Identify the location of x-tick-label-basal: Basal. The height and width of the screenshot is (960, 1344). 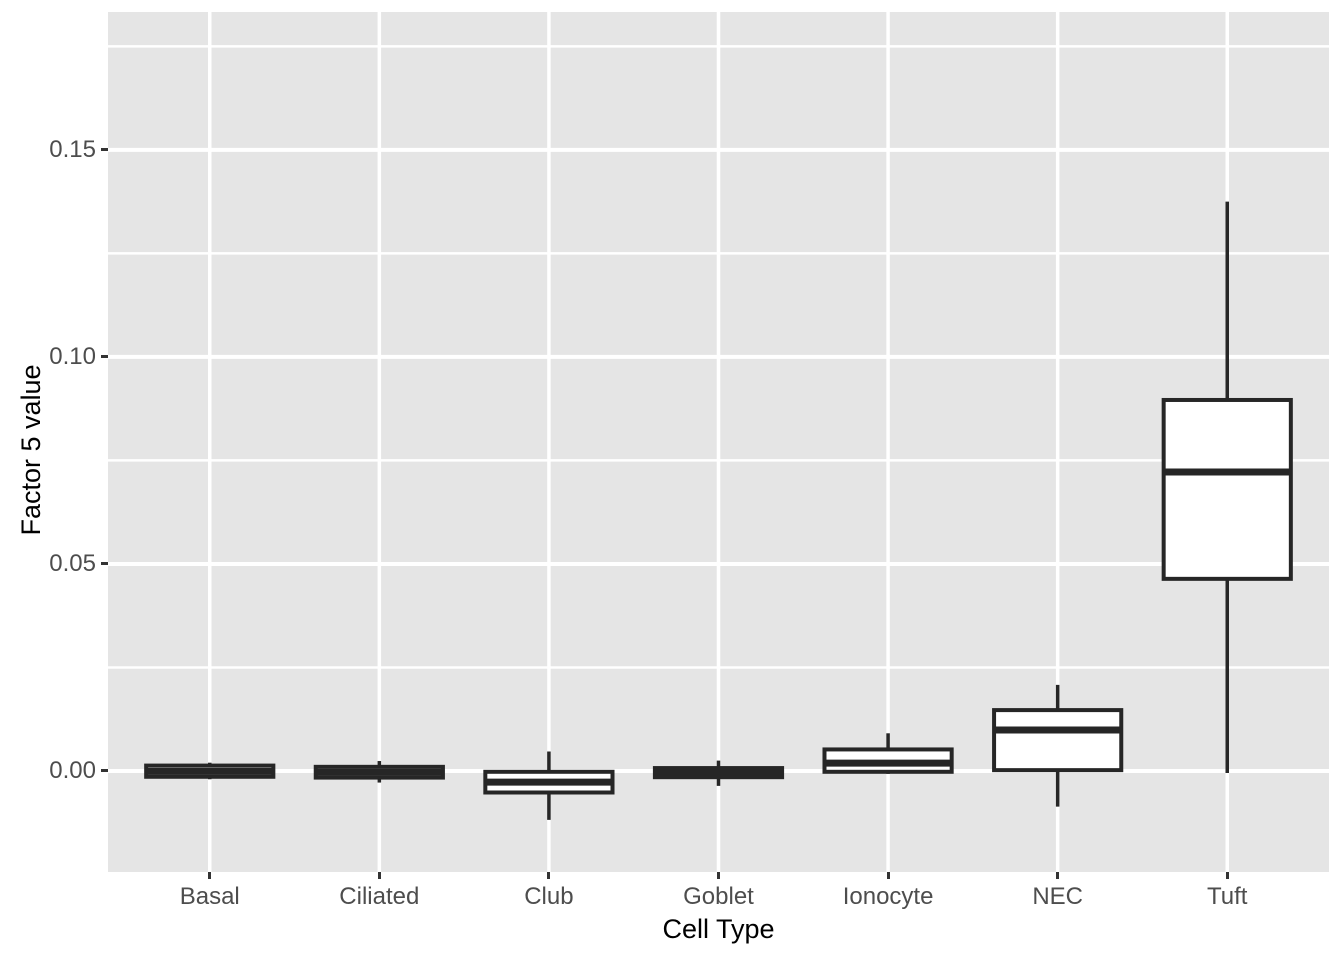
(209, 896).